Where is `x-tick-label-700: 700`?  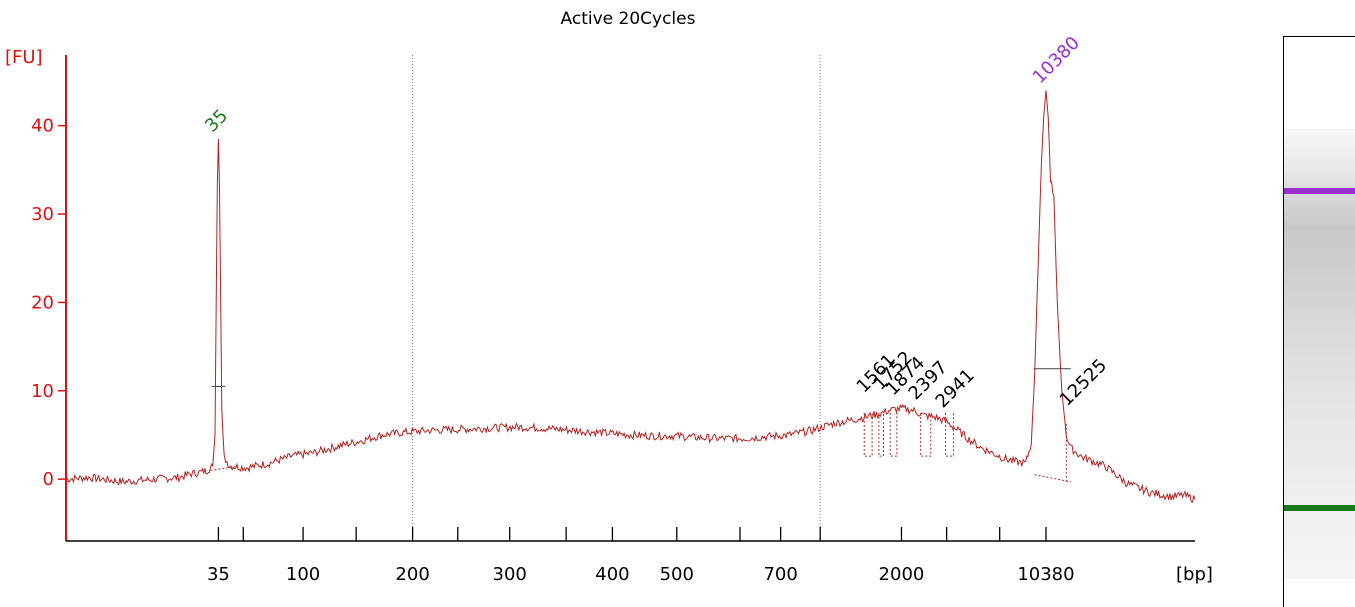
x-tick-label-700: 700 is located at coordinates (780, 574).